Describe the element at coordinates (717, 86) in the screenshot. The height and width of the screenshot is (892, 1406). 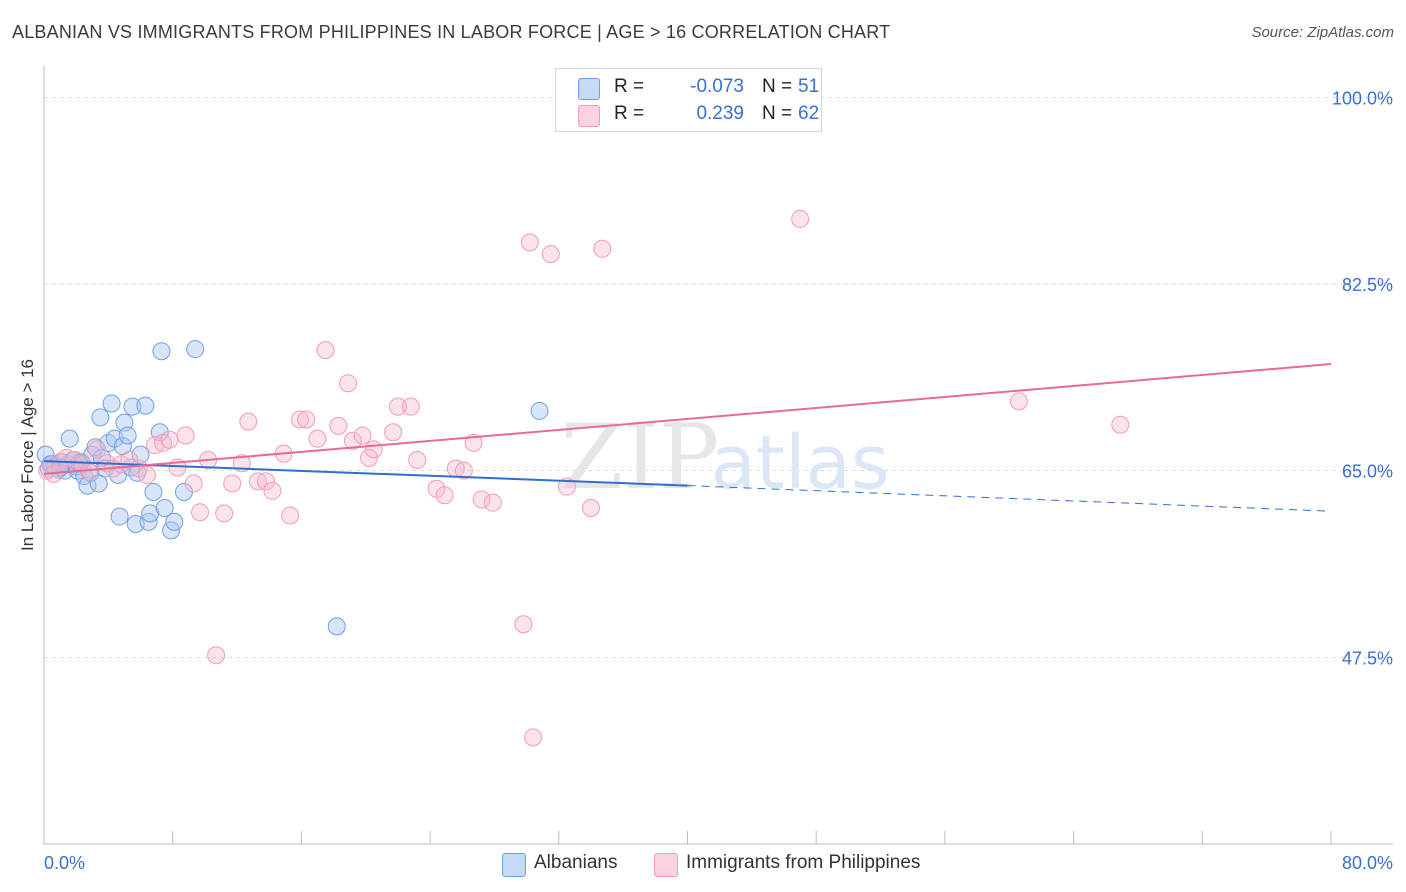
I see `legend-r-value: -0.073` at that location.